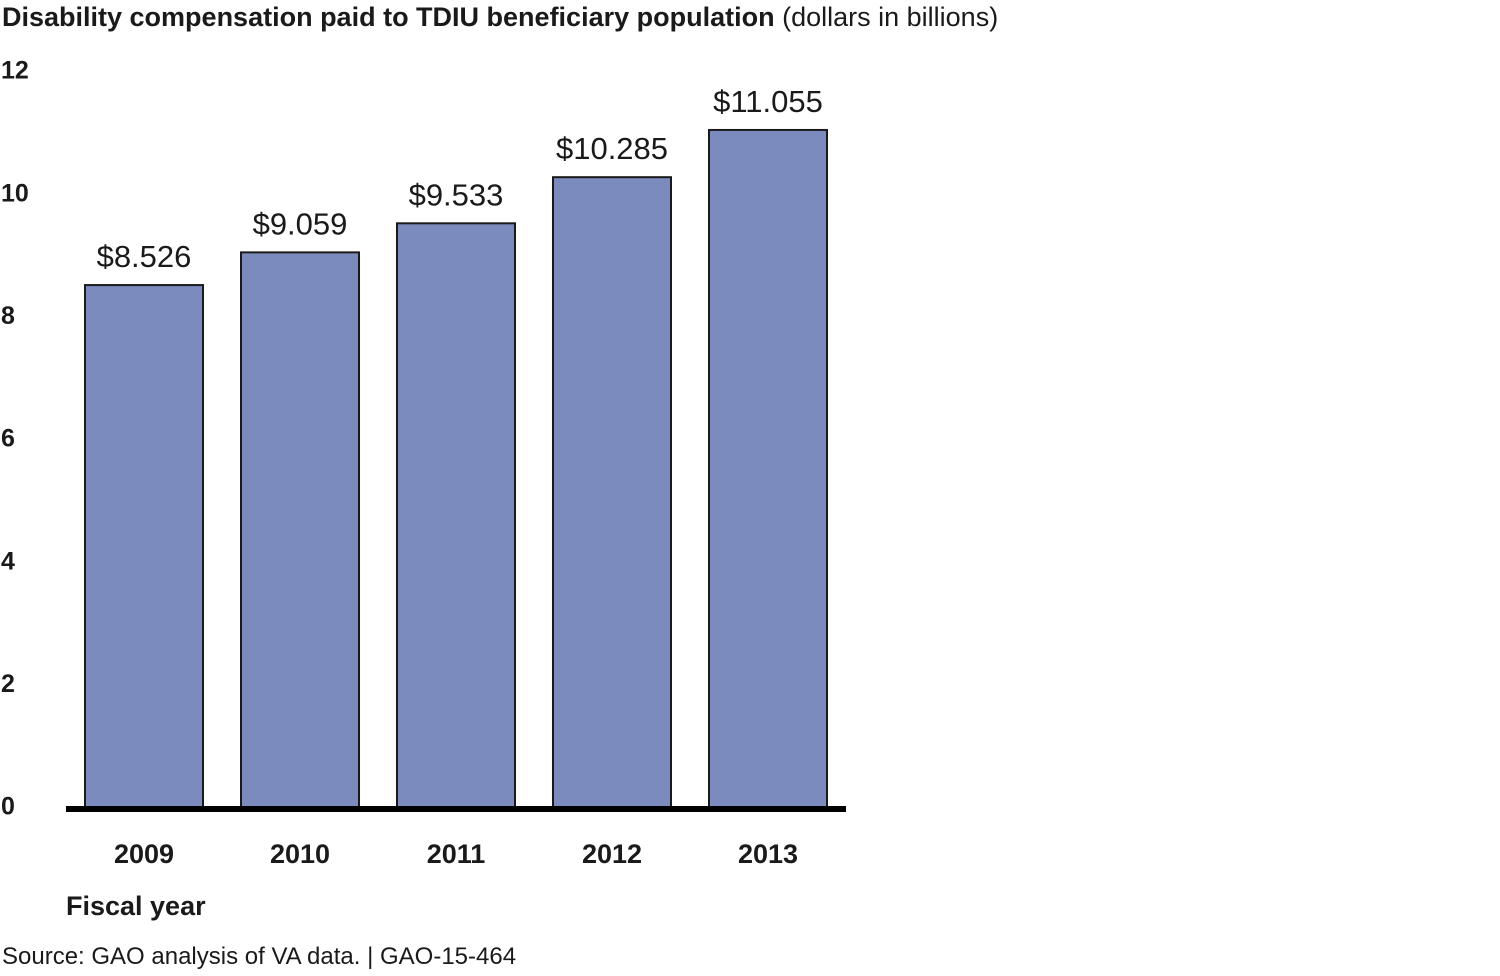  I want to click on y-tick-label: 12, so click(15, 71).